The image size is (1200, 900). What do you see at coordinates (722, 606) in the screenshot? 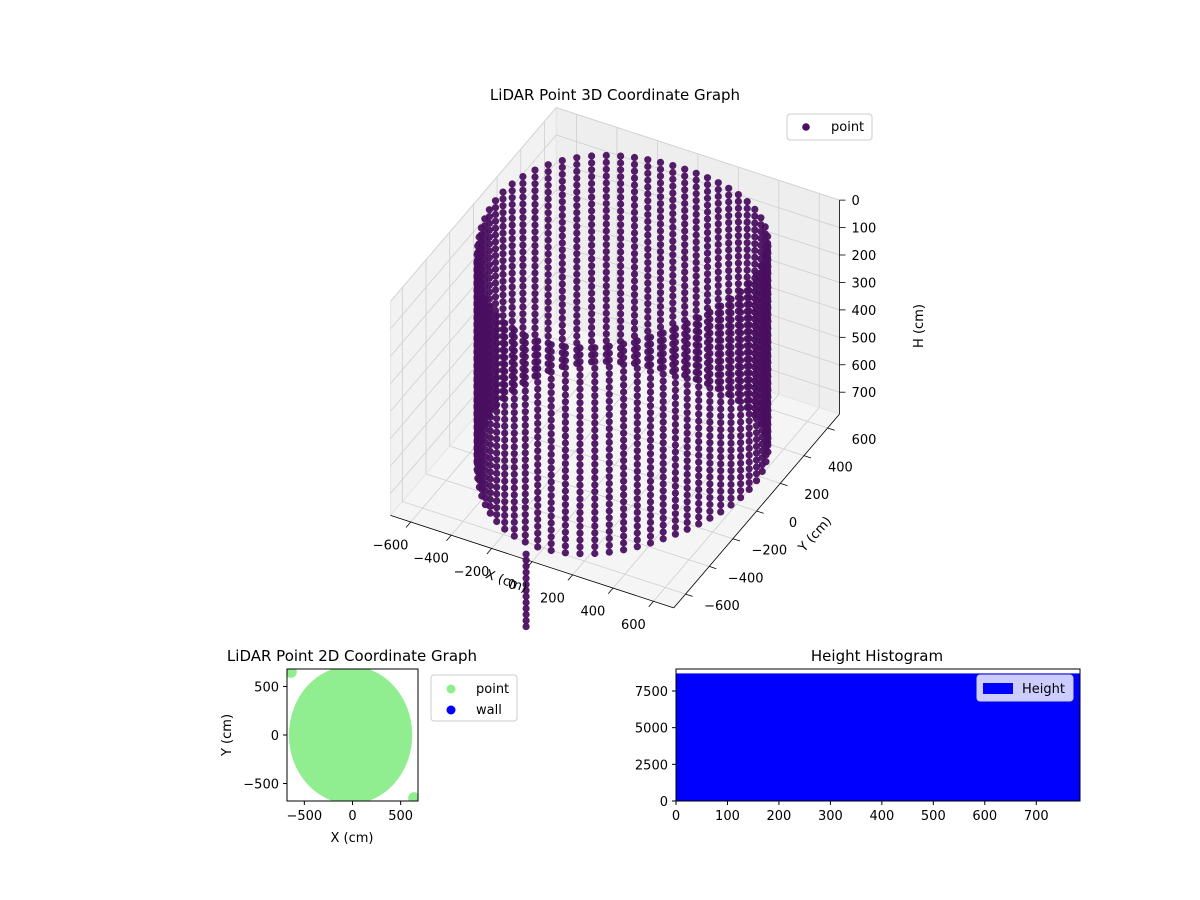
I see `tick-label-y: −600` at bounding box center [722, 606].